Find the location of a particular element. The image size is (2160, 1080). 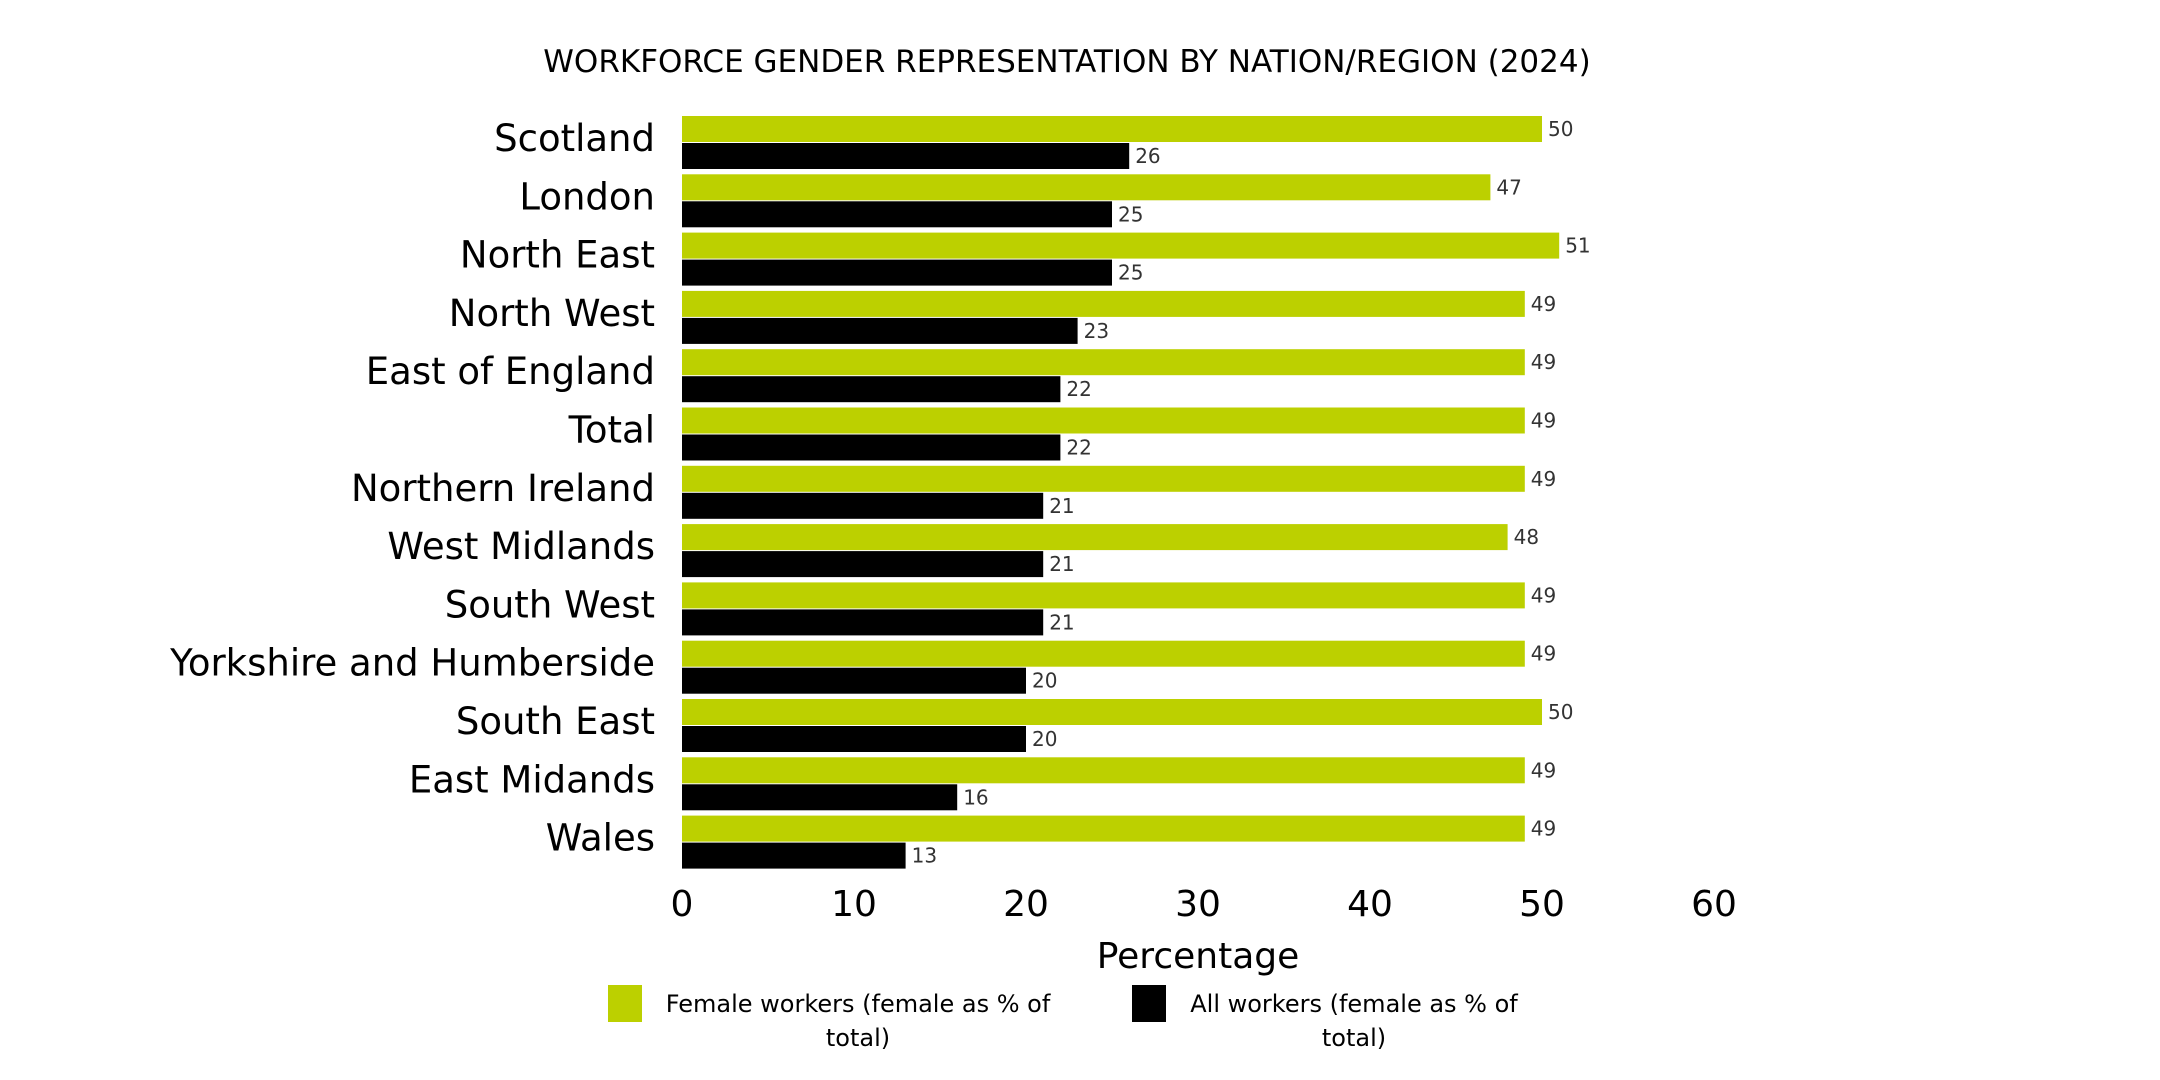

x-tick-label: 50 is located at coordinates (1542, 904).